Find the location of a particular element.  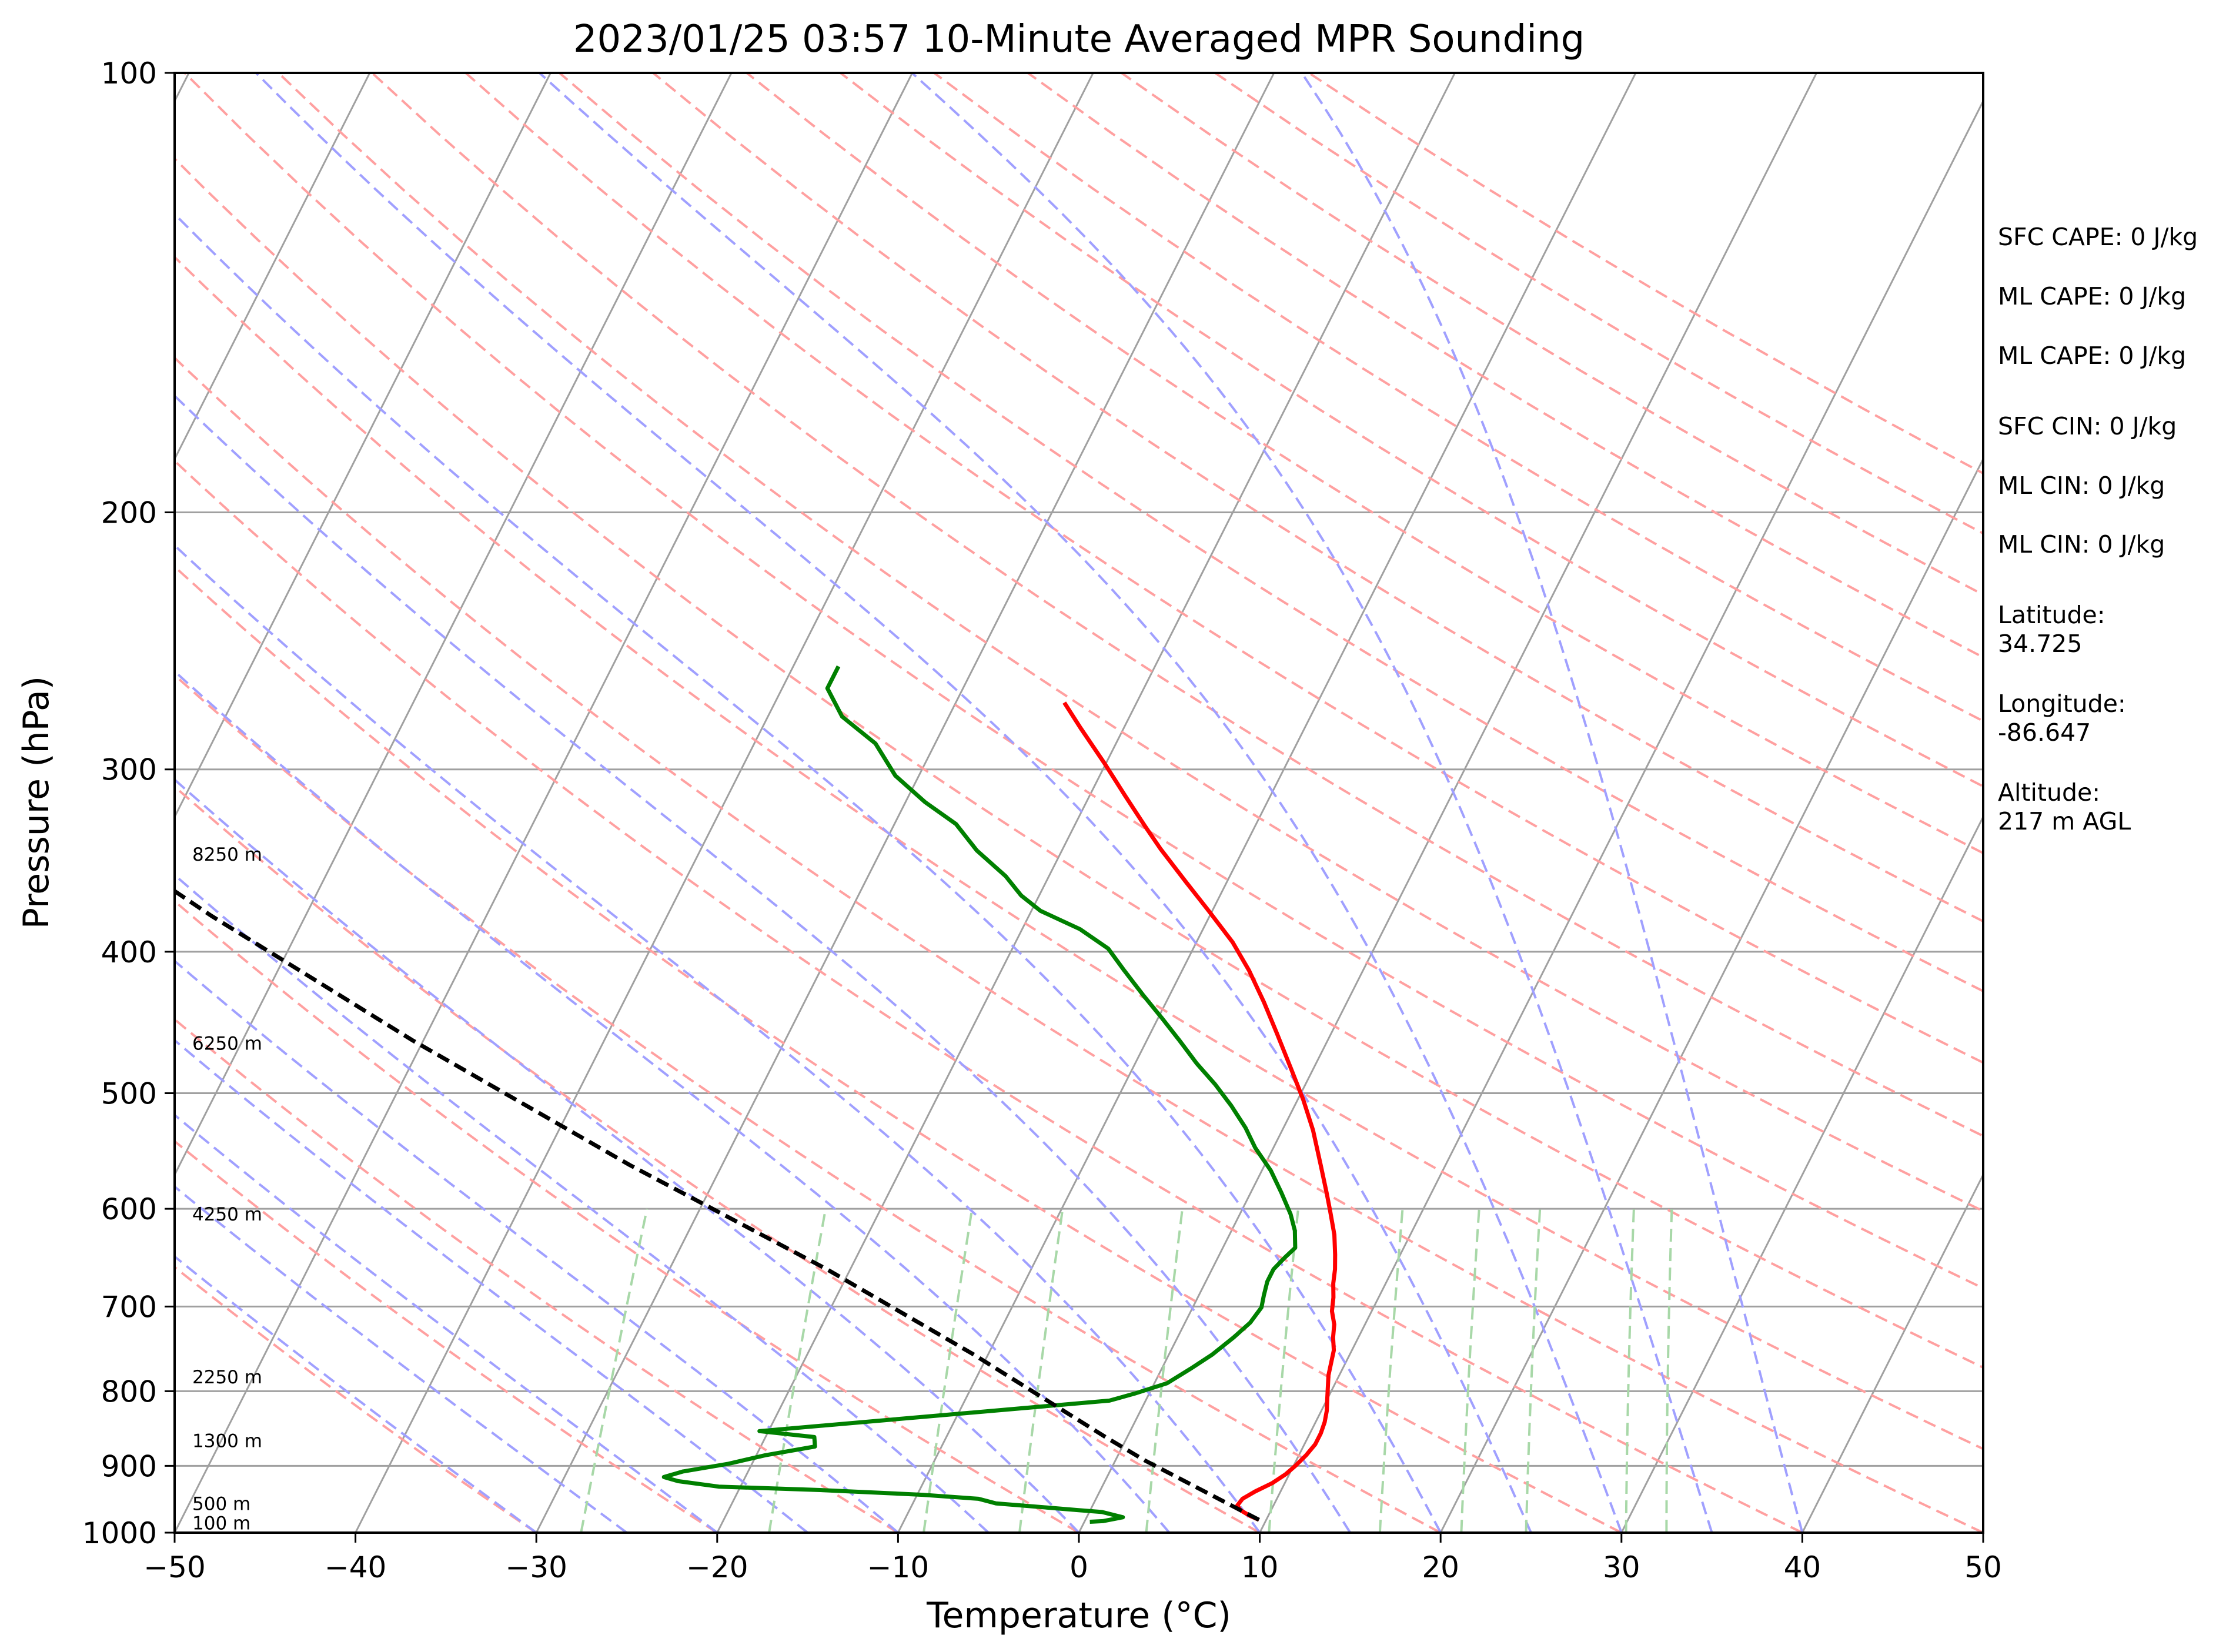

y-tick-label: 200 is located at coordinates (129, 513).